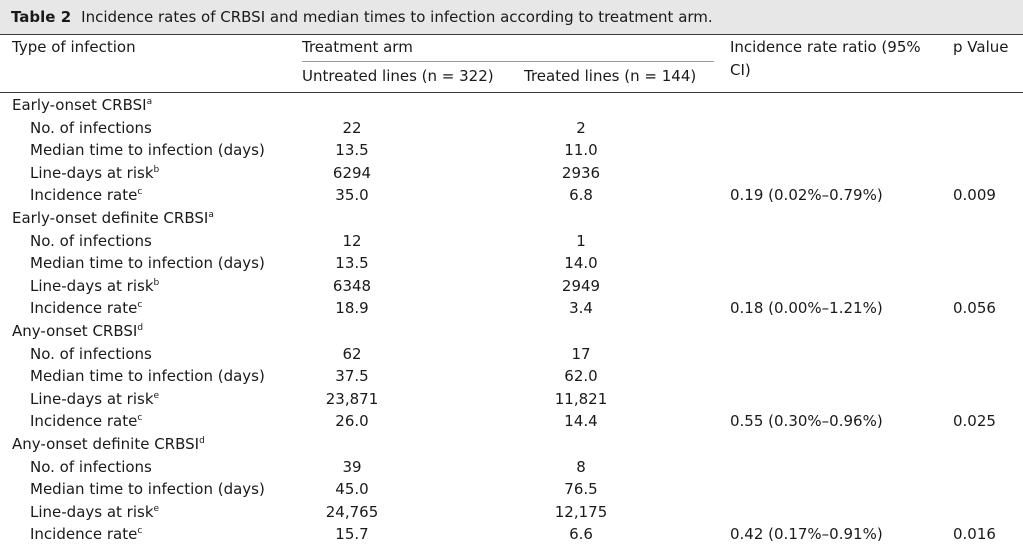 The image size is (1023, 556). I want to click on treated-value: 76.5, so click(581, 489).